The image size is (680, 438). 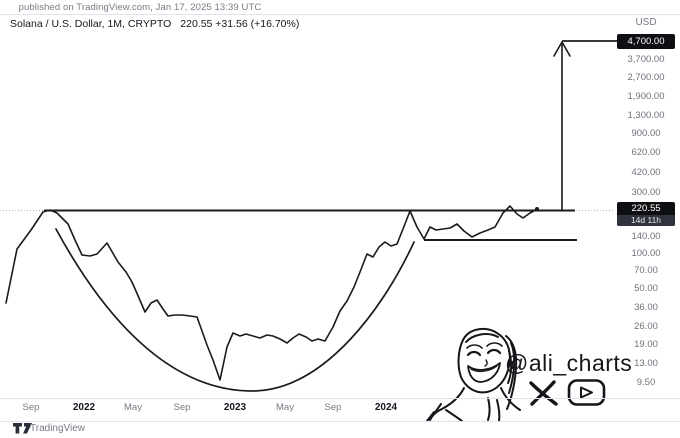 What do you see at coordinates (340, 421) in the screenshot?
I see `footer-divider` at bounding box center [340, 421].